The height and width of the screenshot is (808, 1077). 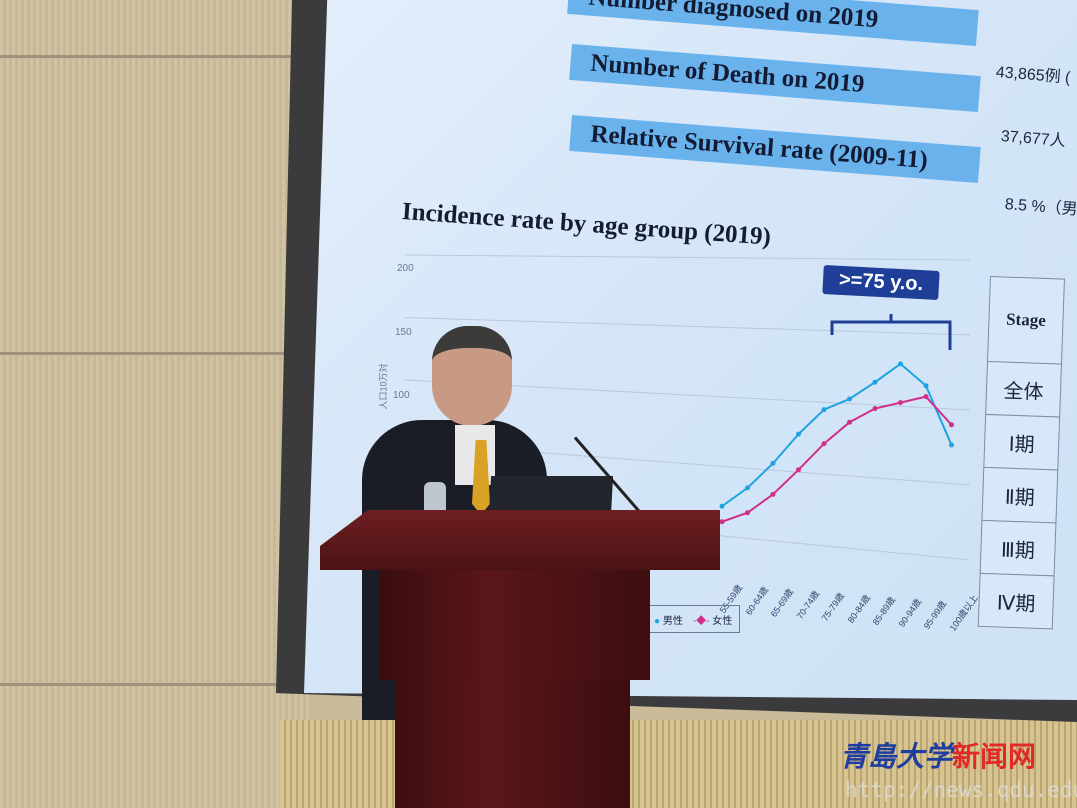 I want to click on series-line-female, so click(x=837, y=459).